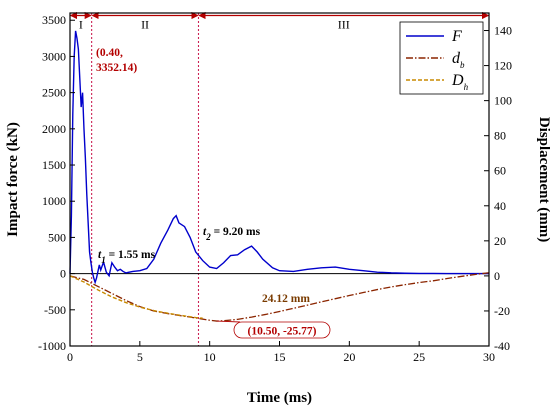 This screenshot has width=550, height=410. What do you see at coordinates (502, 346) in the screenshot?
I see `y-right-tick-label: -40` at bounding box center [502, 346].